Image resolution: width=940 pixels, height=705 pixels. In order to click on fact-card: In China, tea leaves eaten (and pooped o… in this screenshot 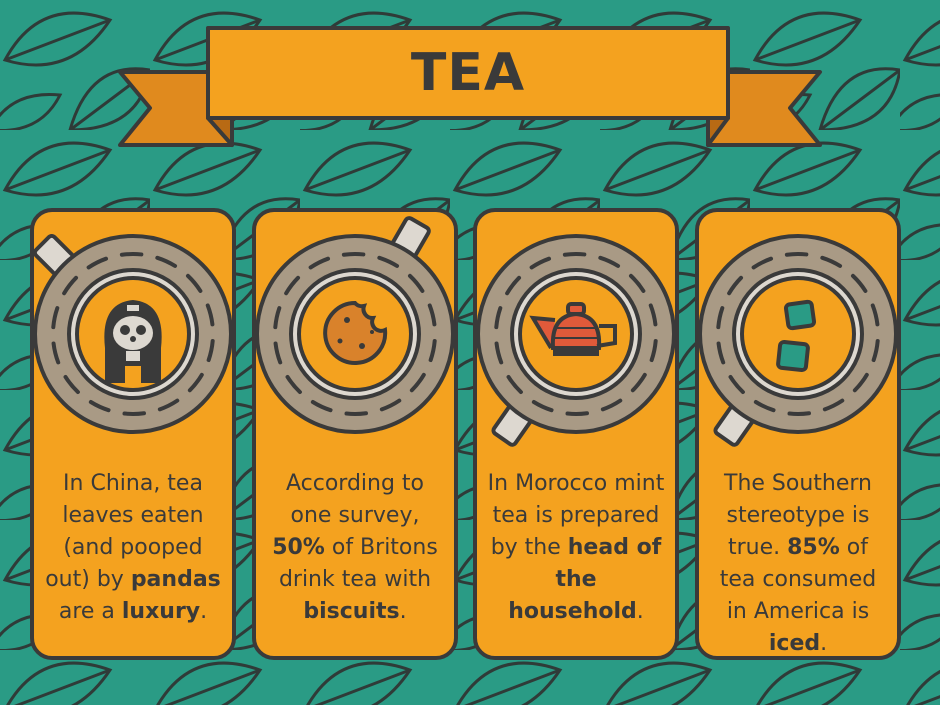, I will do `click(133, 434)`.